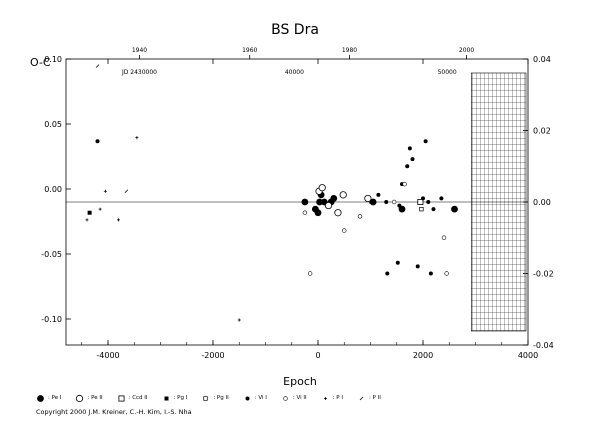  What do you see at coordinates (543, 274) in the screenshot?
I see `y-tick-label-right: -0.02` at bounding box center [543, 274].